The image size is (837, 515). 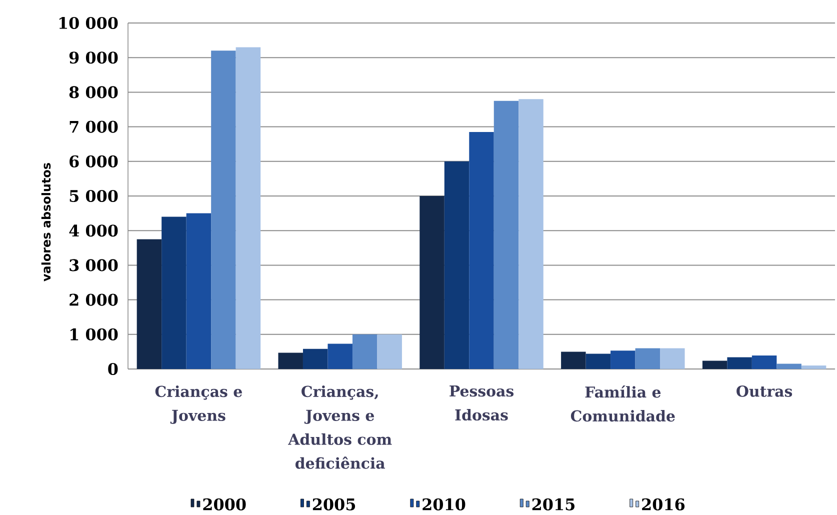 I want to click on y-axis-title: valores absolutos, so click(x=46, y=222).